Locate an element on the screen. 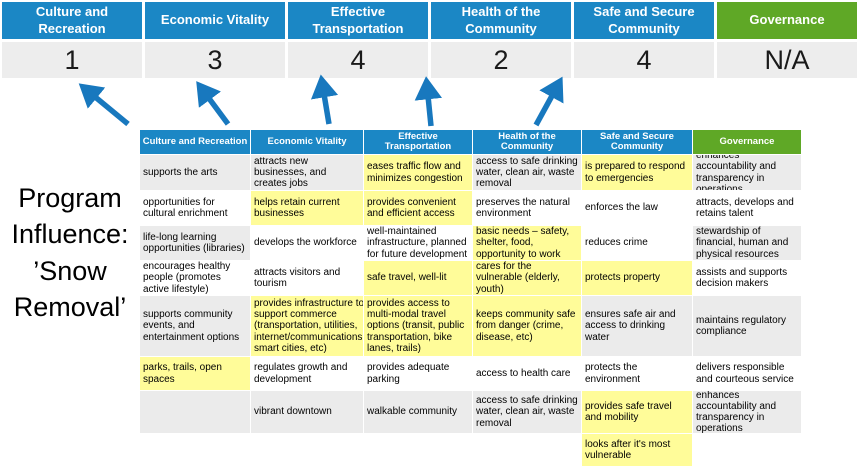  matrix-cell-r8-c1 is located at coordinates (195, 450).